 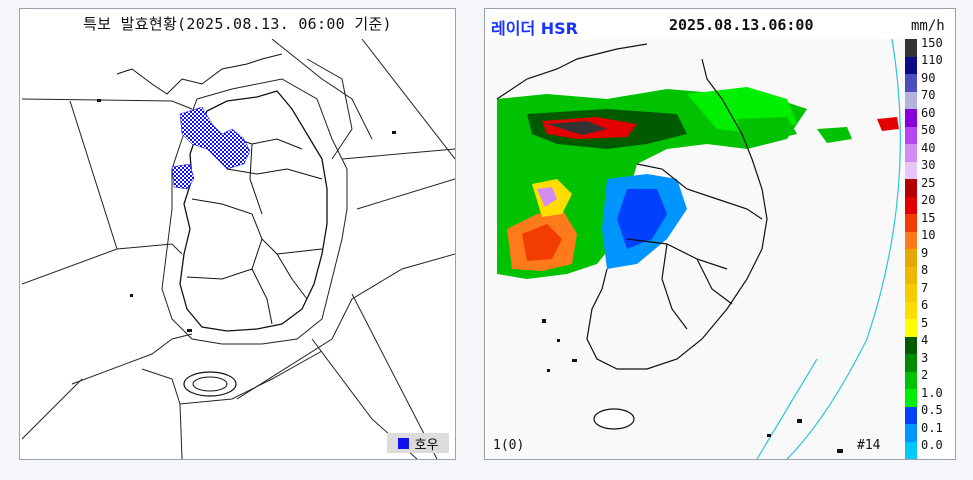 What do you see at coordinates (928, 217) in the screenshot?
I see `legend-label: 15` at bounding box center [928, 217].